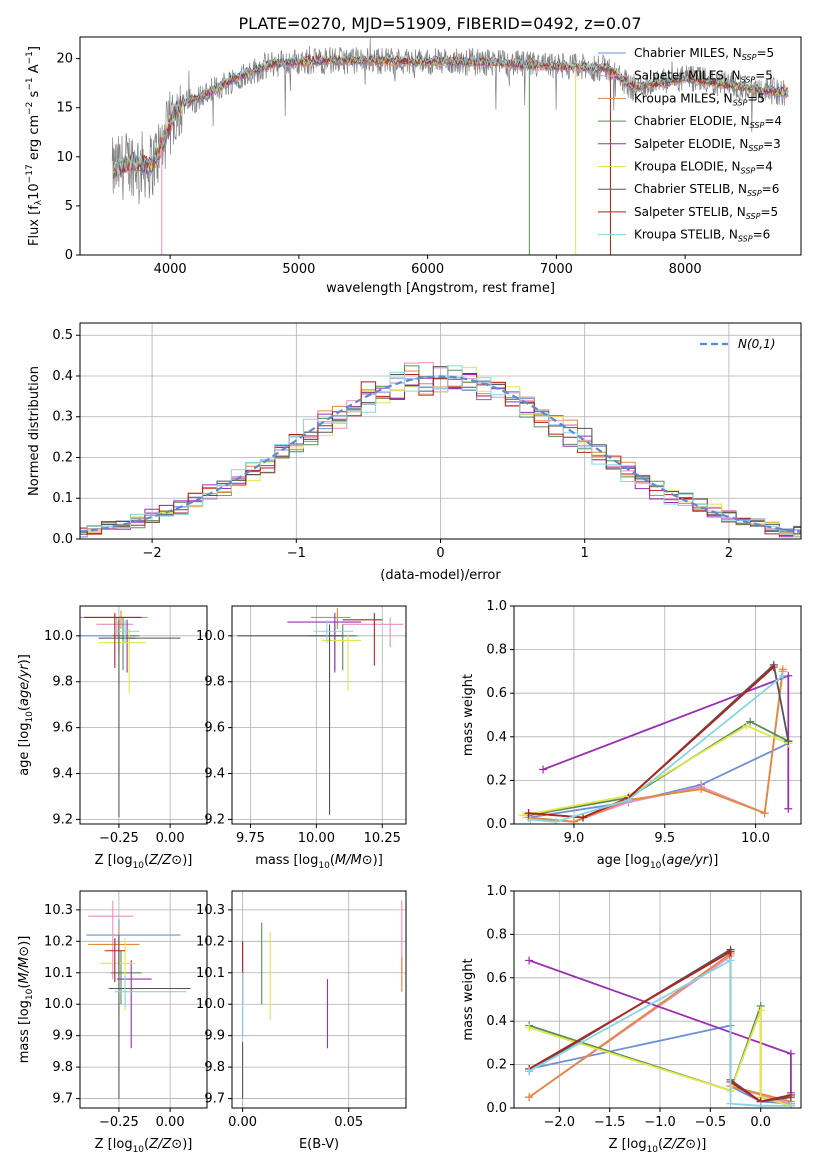 Image resolution: width=819 pixels, height=1170 pixels. I want to click on axes-mass-vs-EBV: 0.00 0.05 9.7 9.8 9.9 10.0 10.1 10.2 10.3, so click(301, 1010).